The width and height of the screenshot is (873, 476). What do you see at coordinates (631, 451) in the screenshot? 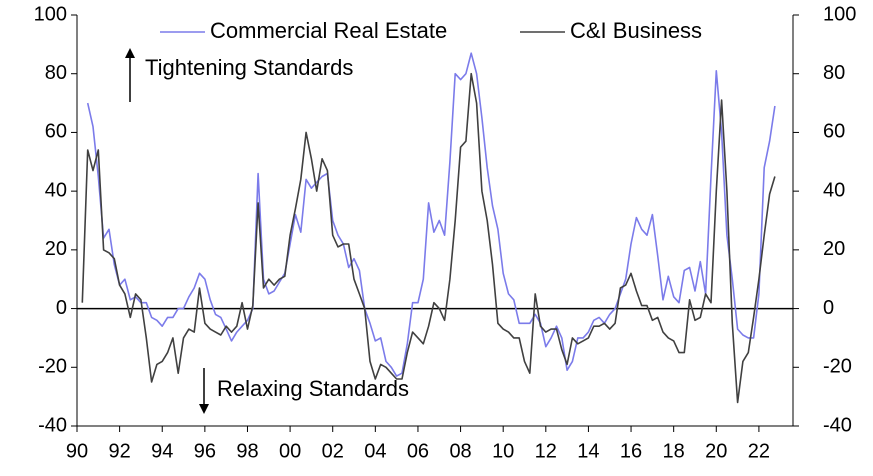
I see `x-tick-label: 16` at bounding box center [631, 451].